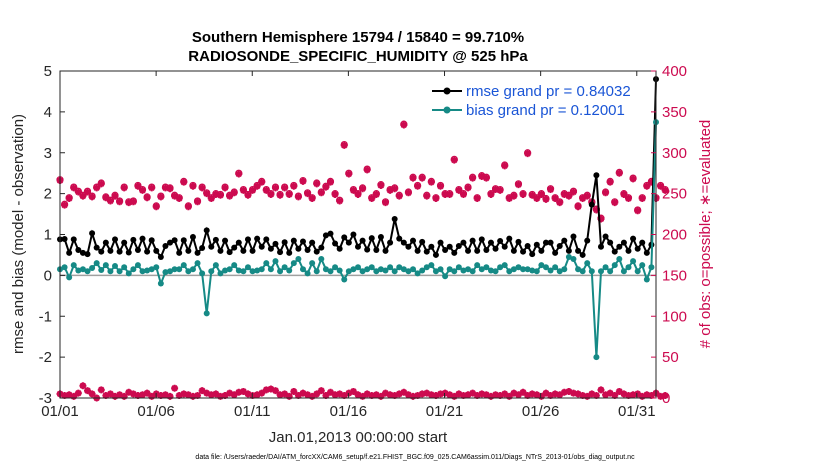 The width and height of the screenshot is (830, 470). I want to click on y-right-tick-label: 350, so click(674, 112).